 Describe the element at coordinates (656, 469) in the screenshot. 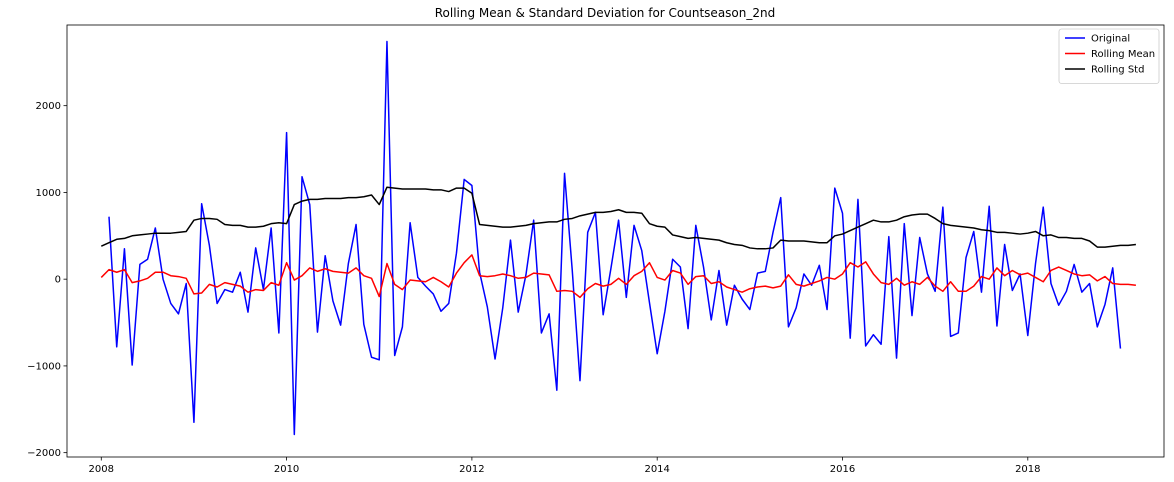

I see `x-tick-label: 2014` at that location.